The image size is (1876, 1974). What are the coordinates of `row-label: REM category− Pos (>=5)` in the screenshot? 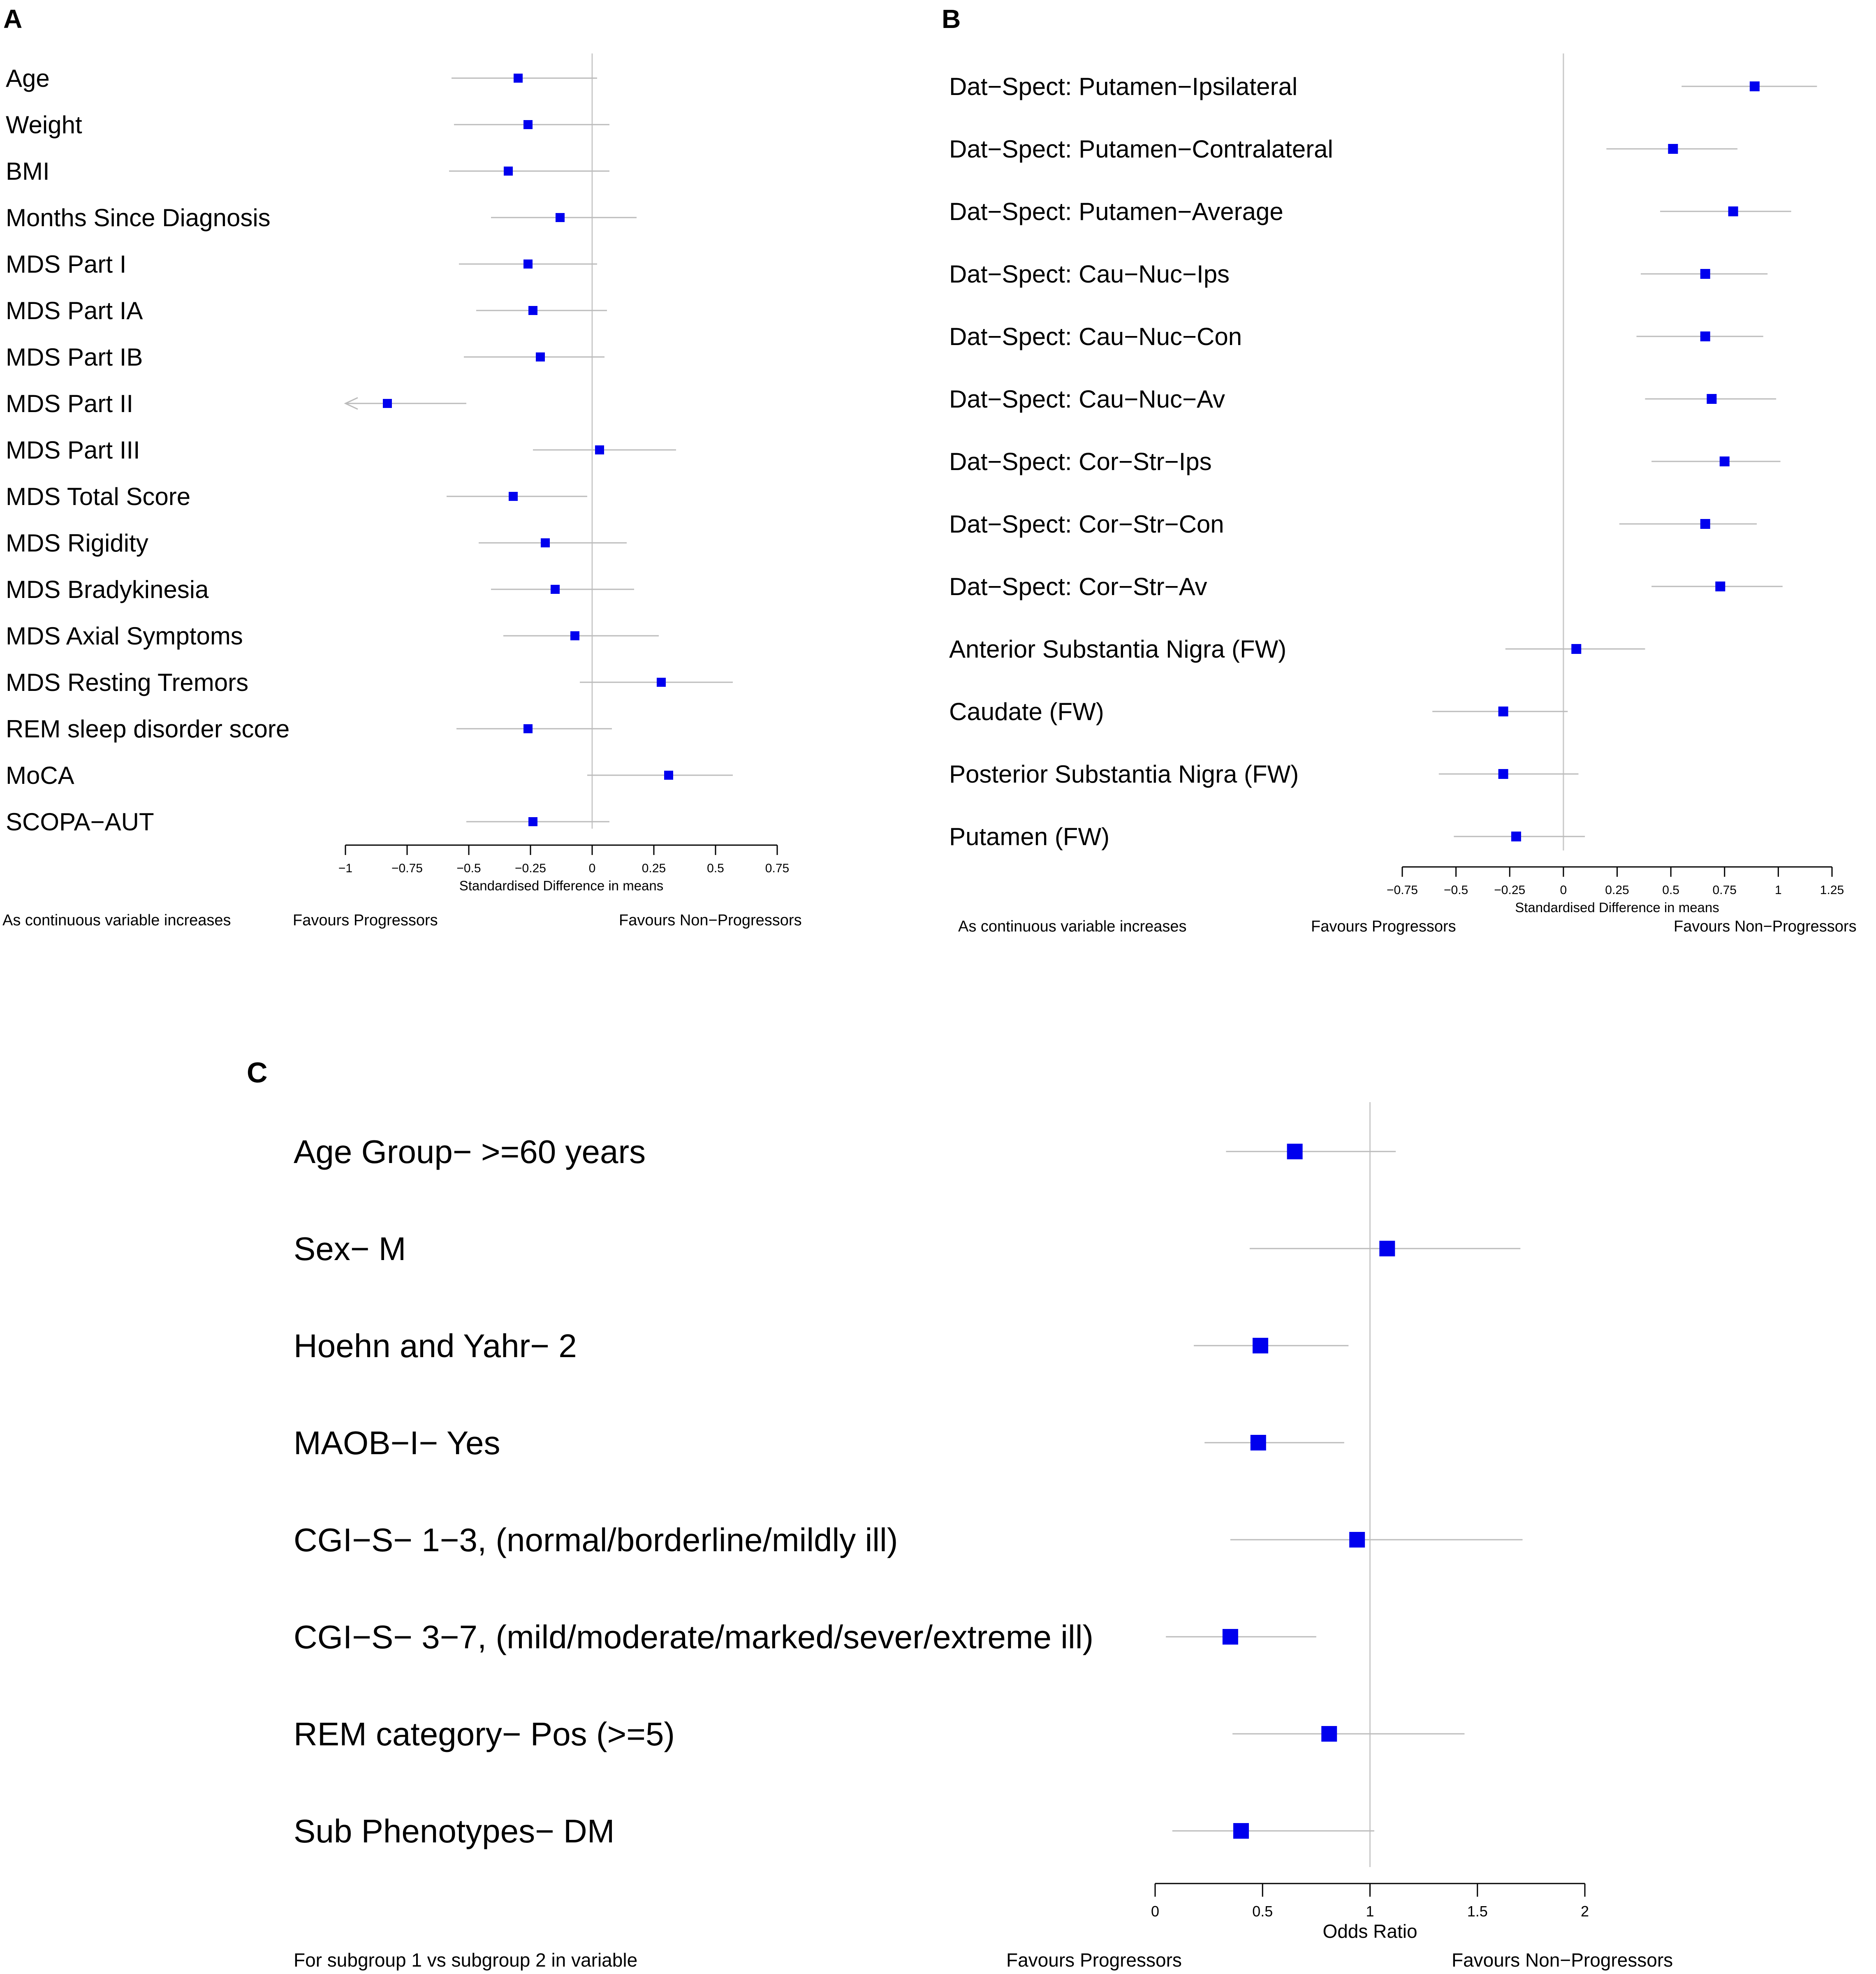 It's located at (484, 1734).